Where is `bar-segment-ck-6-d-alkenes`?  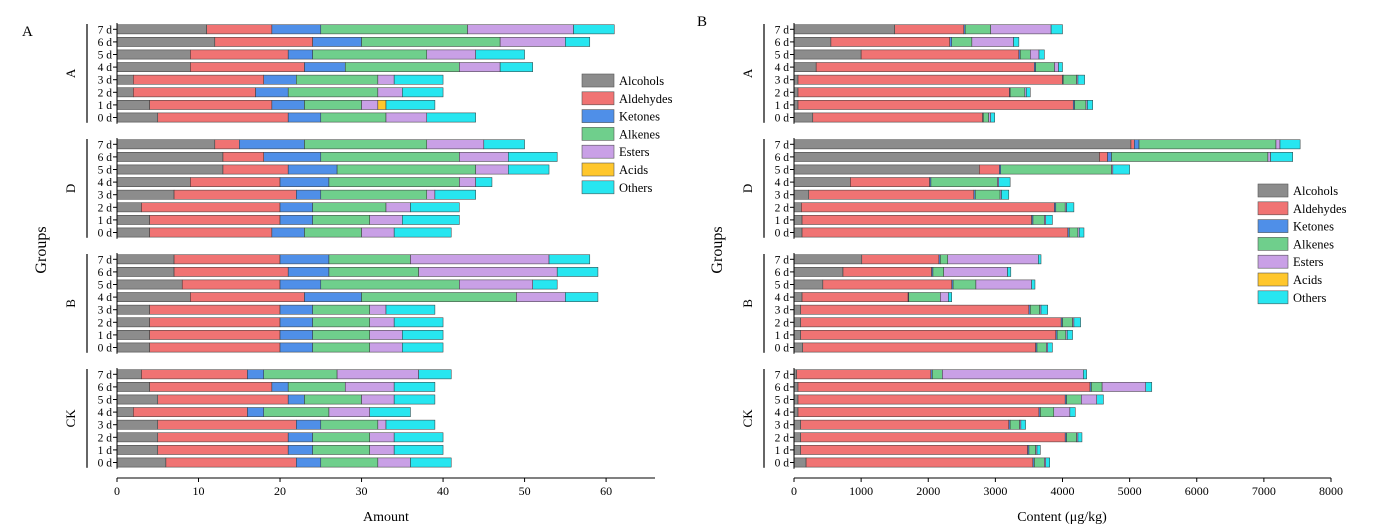 bar-segment-ck-6-d-alkenes is located at coordinates (316, 387).